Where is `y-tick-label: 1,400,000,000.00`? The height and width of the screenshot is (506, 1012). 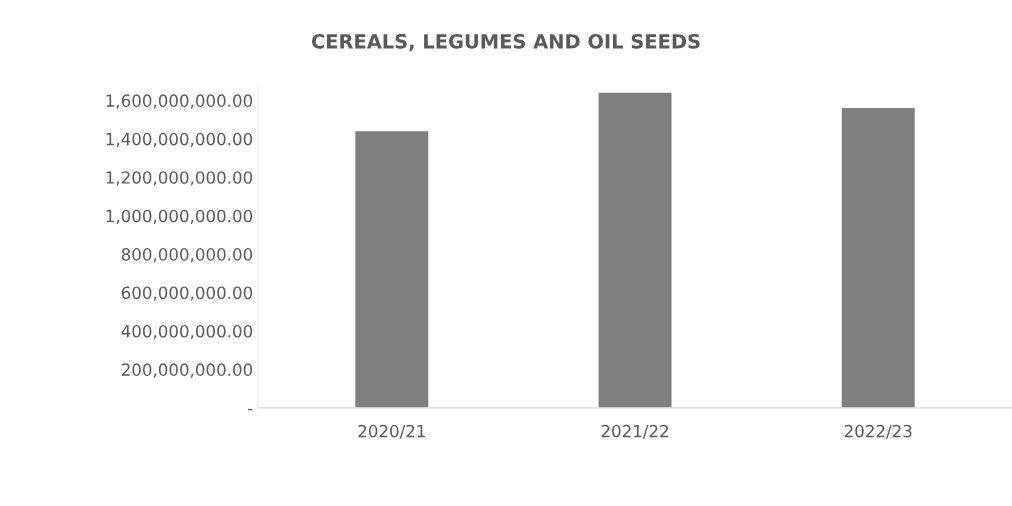 y-tick-label: 1,400,000,000.00 is located at coordinates (179, 140).